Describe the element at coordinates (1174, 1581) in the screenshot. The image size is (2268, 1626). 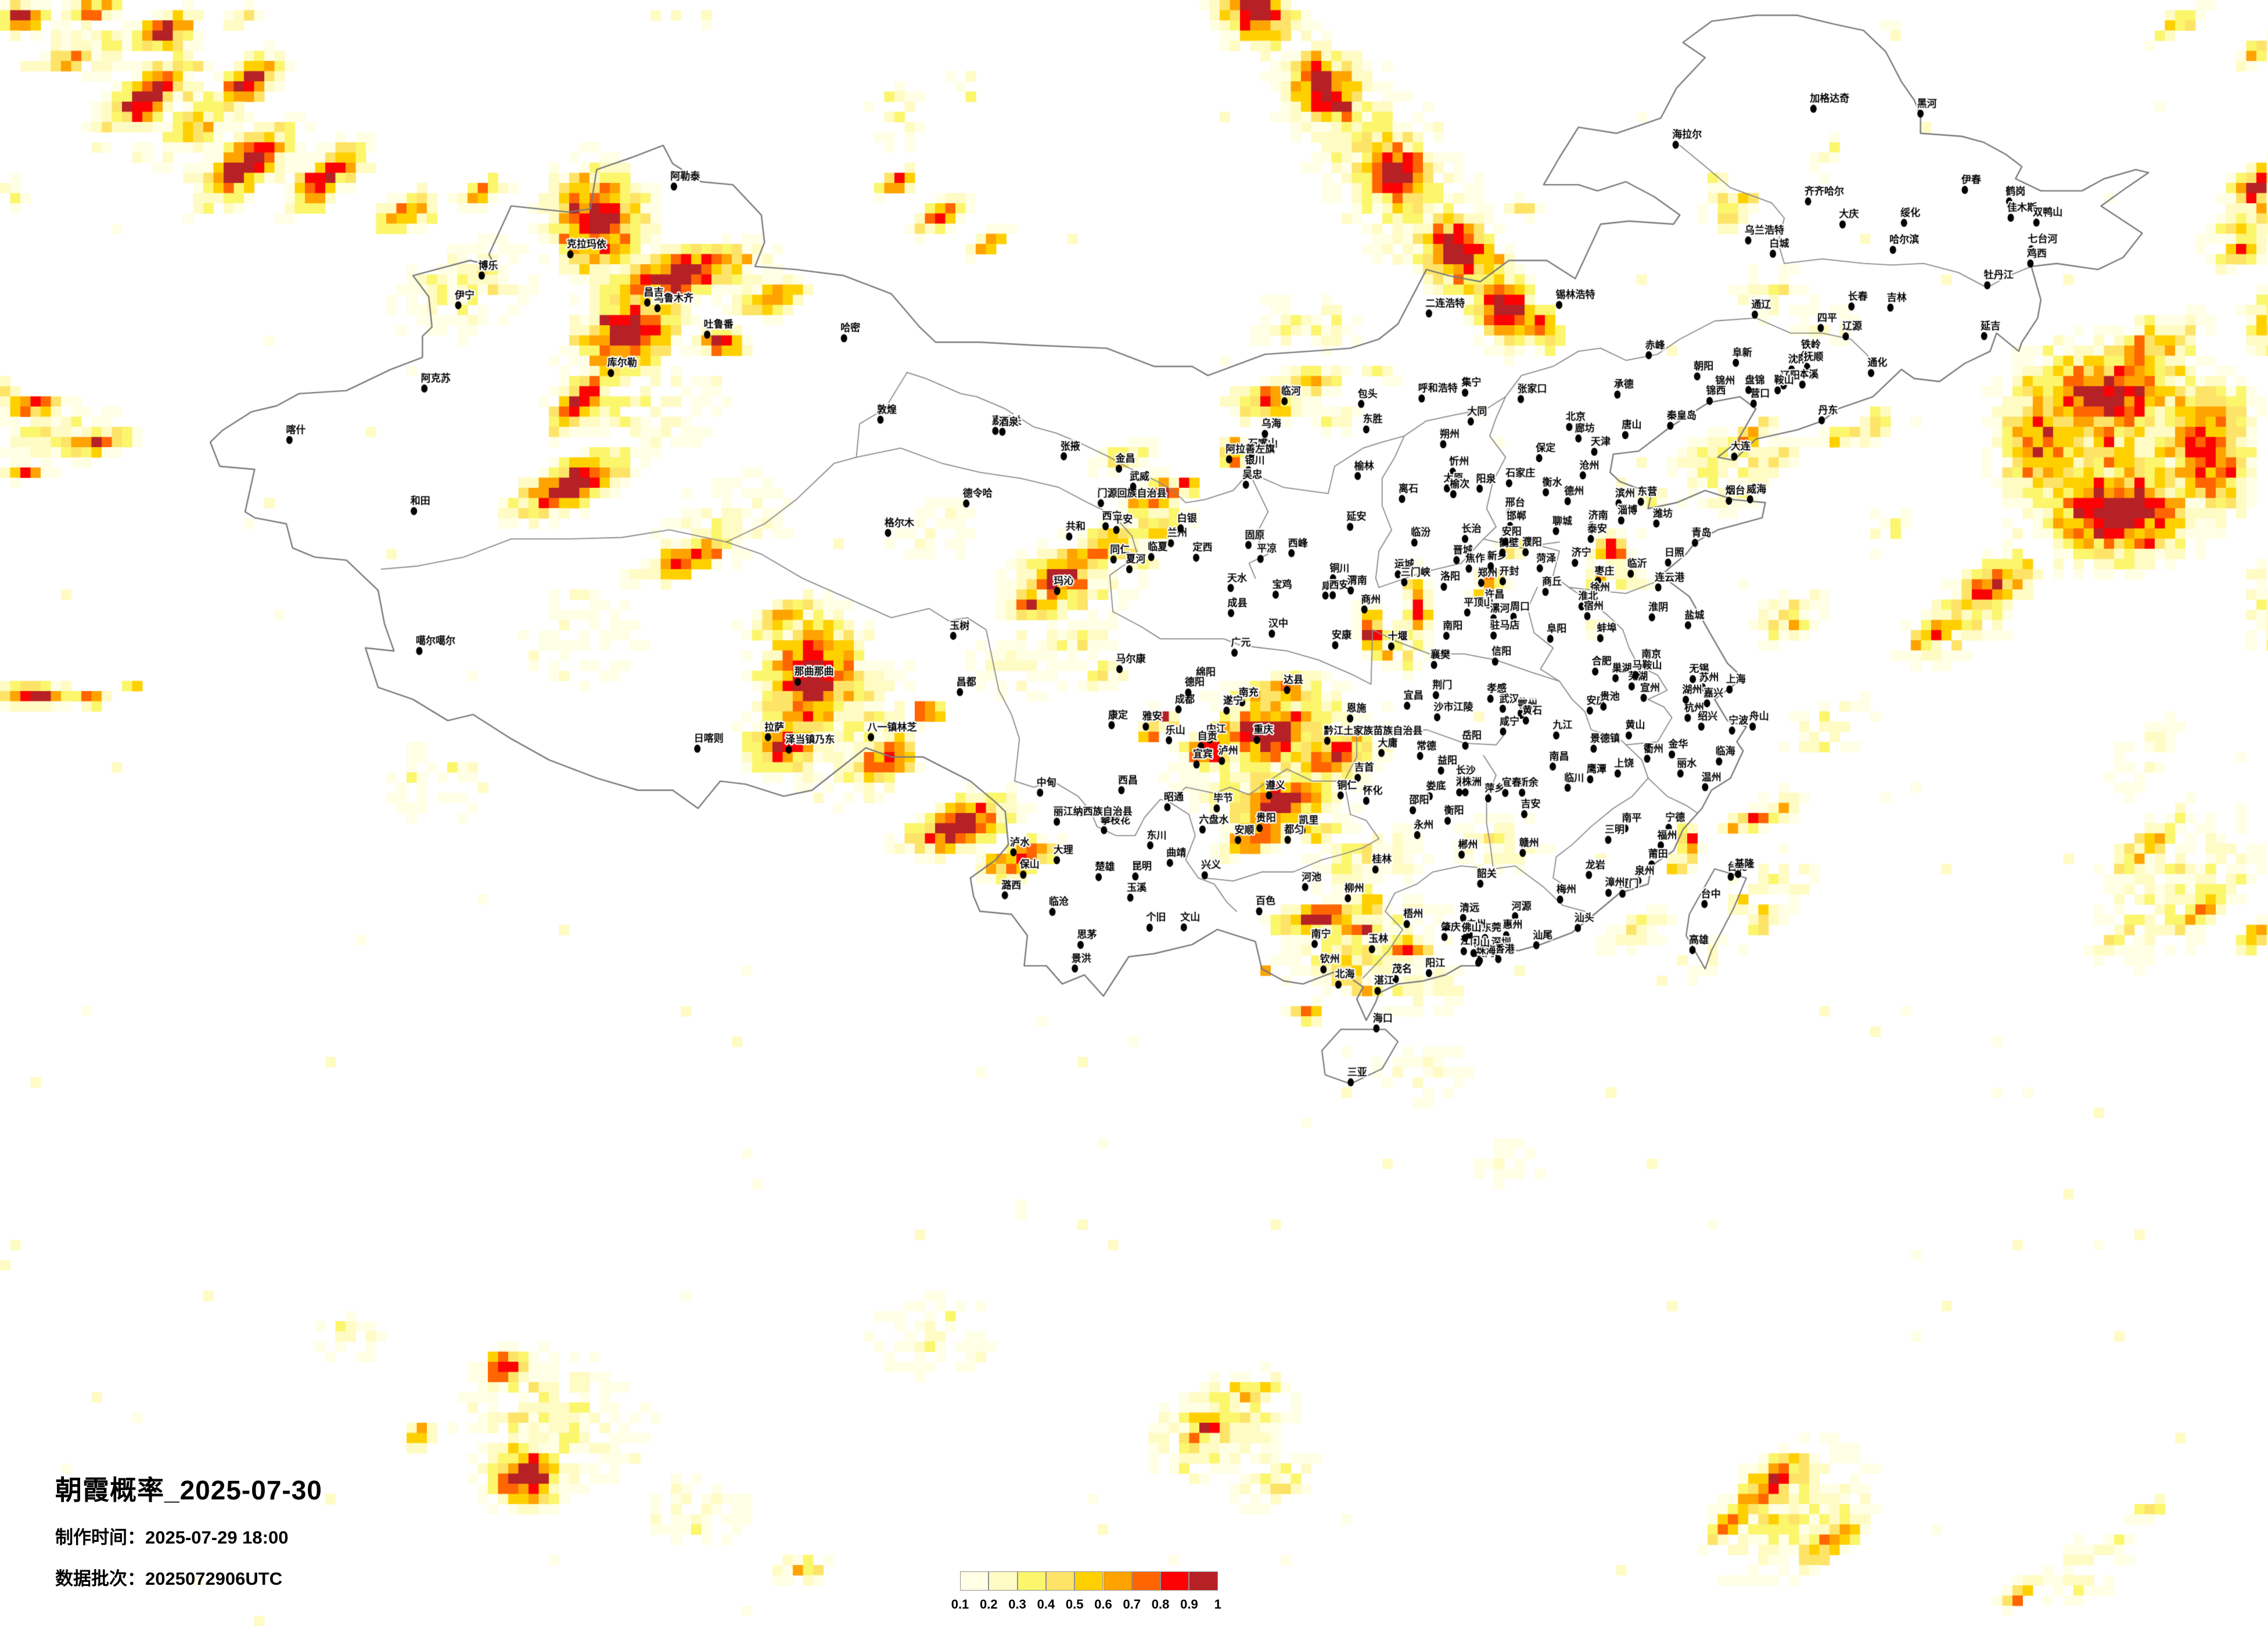
I see `legend-swatch-0.8` at that location.